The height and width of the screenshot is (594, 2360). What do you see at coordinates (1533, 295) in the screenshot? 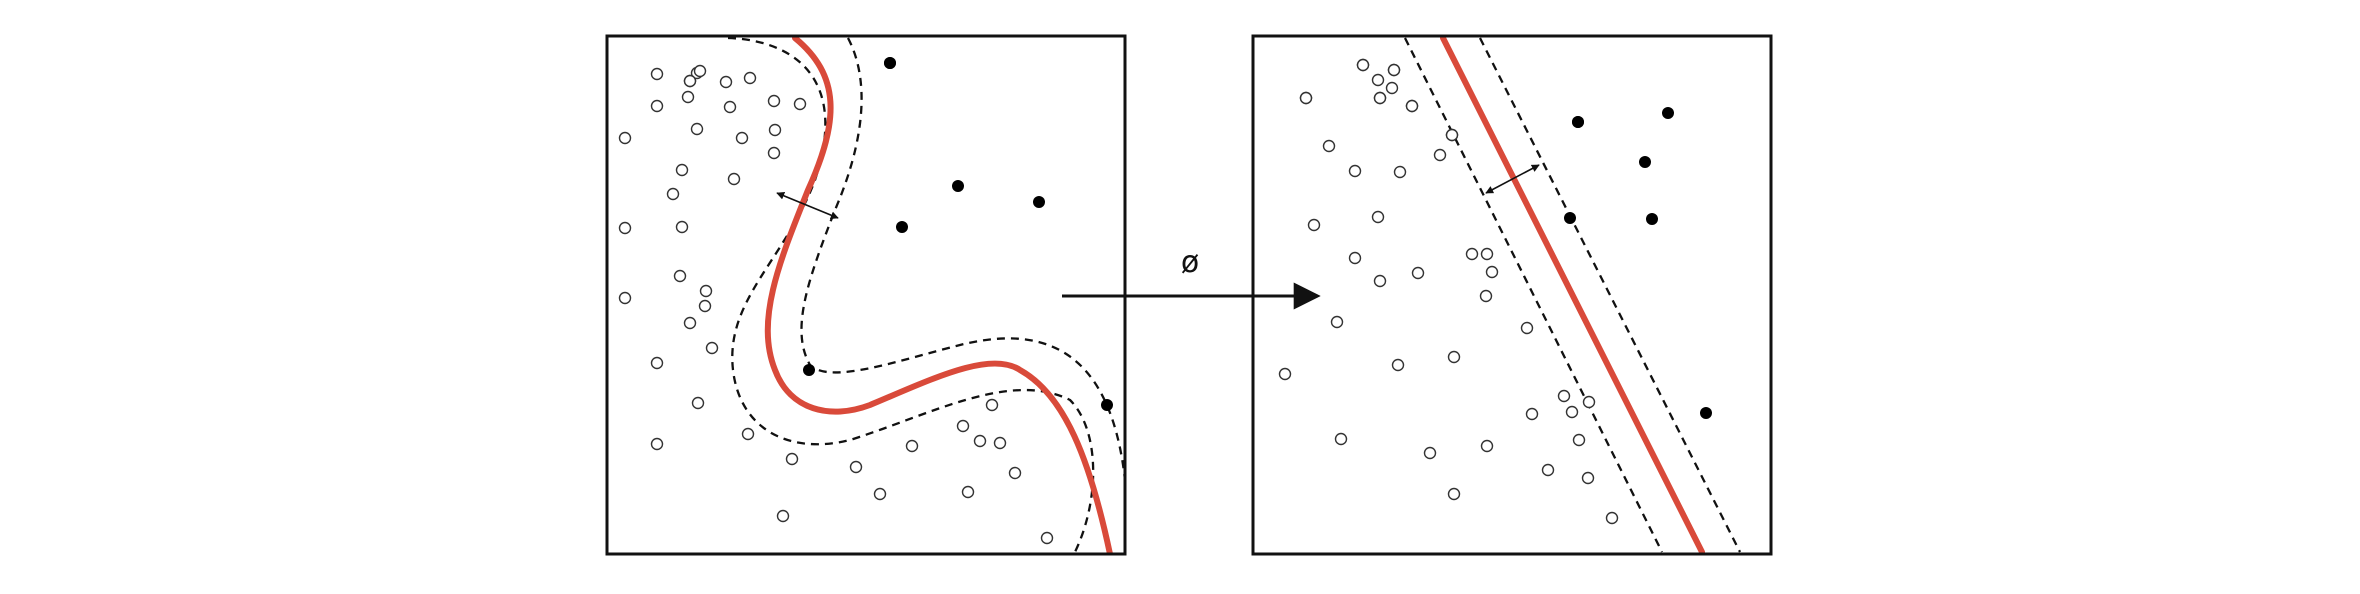
I see `right-margin-line-lower` at bounding box center [1533, 295].